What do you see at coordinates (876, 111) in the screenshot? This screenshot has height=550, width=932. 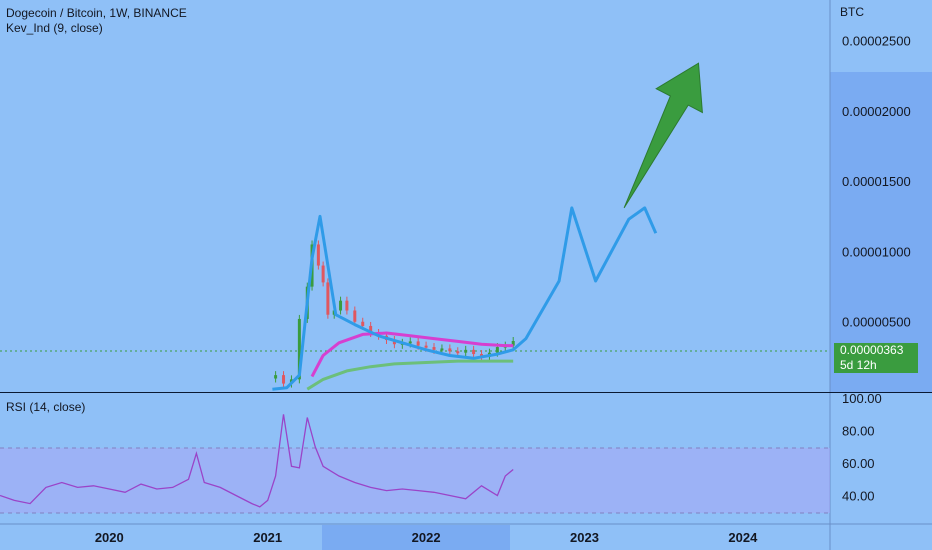 I see `price-tick-label: 0.00002000` at bounding box center [876, 111].